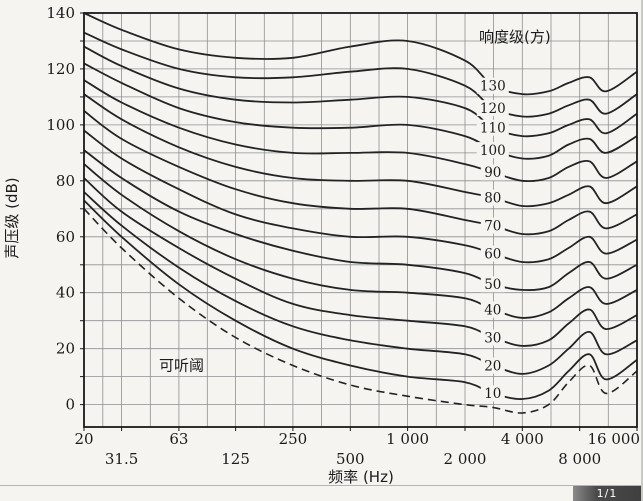 This screenshot has width=643, height=501. Describe the element at coordinates (293, 439) in the screenshot. I see `x-tick-label: 250` at that location.